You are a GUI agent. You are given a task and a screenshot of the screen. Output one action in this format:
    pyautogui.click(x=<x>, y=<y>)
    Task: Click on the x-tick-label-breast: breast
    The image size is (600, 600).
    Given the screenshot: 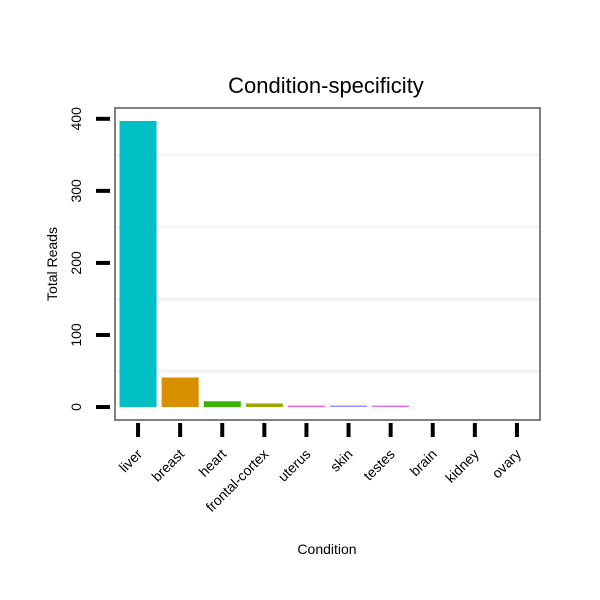 What is the action you would take?
    pyautogui.click(x=167, y=465)
    